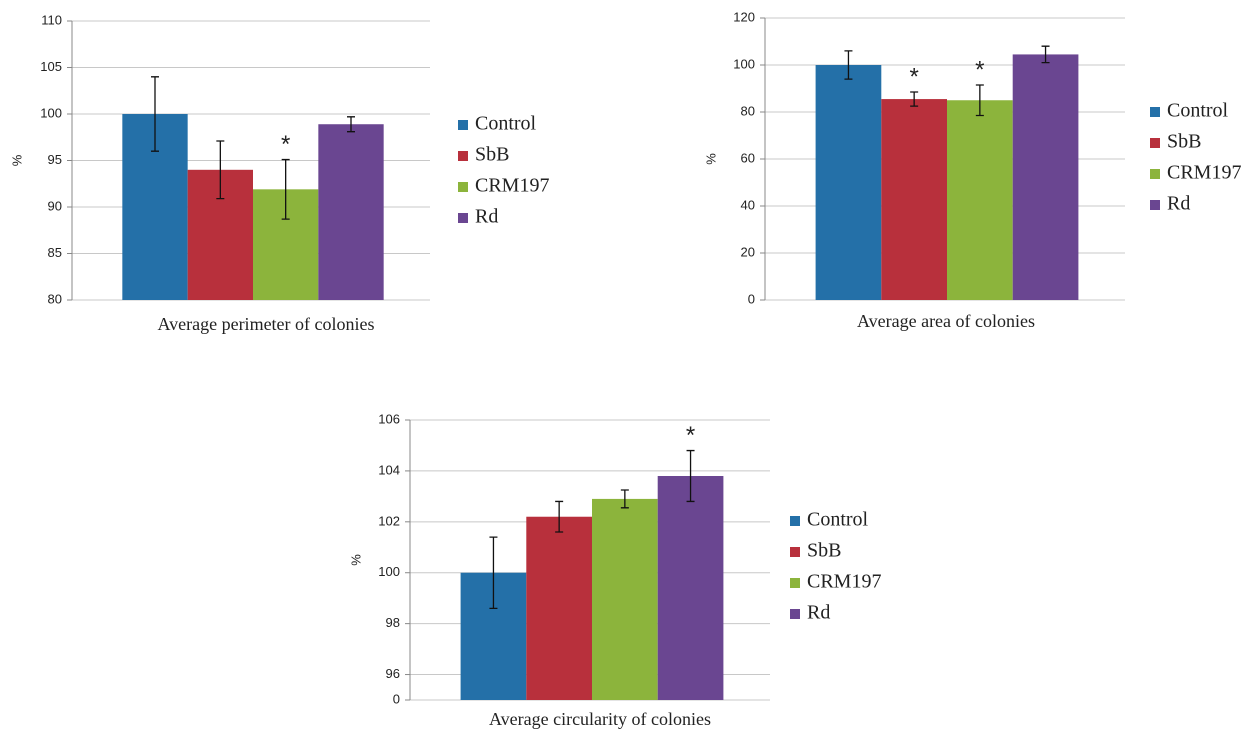  Describe the element at coordinates (744, 16) in the screenshot. I see `y-tick-label: 120` at that location.